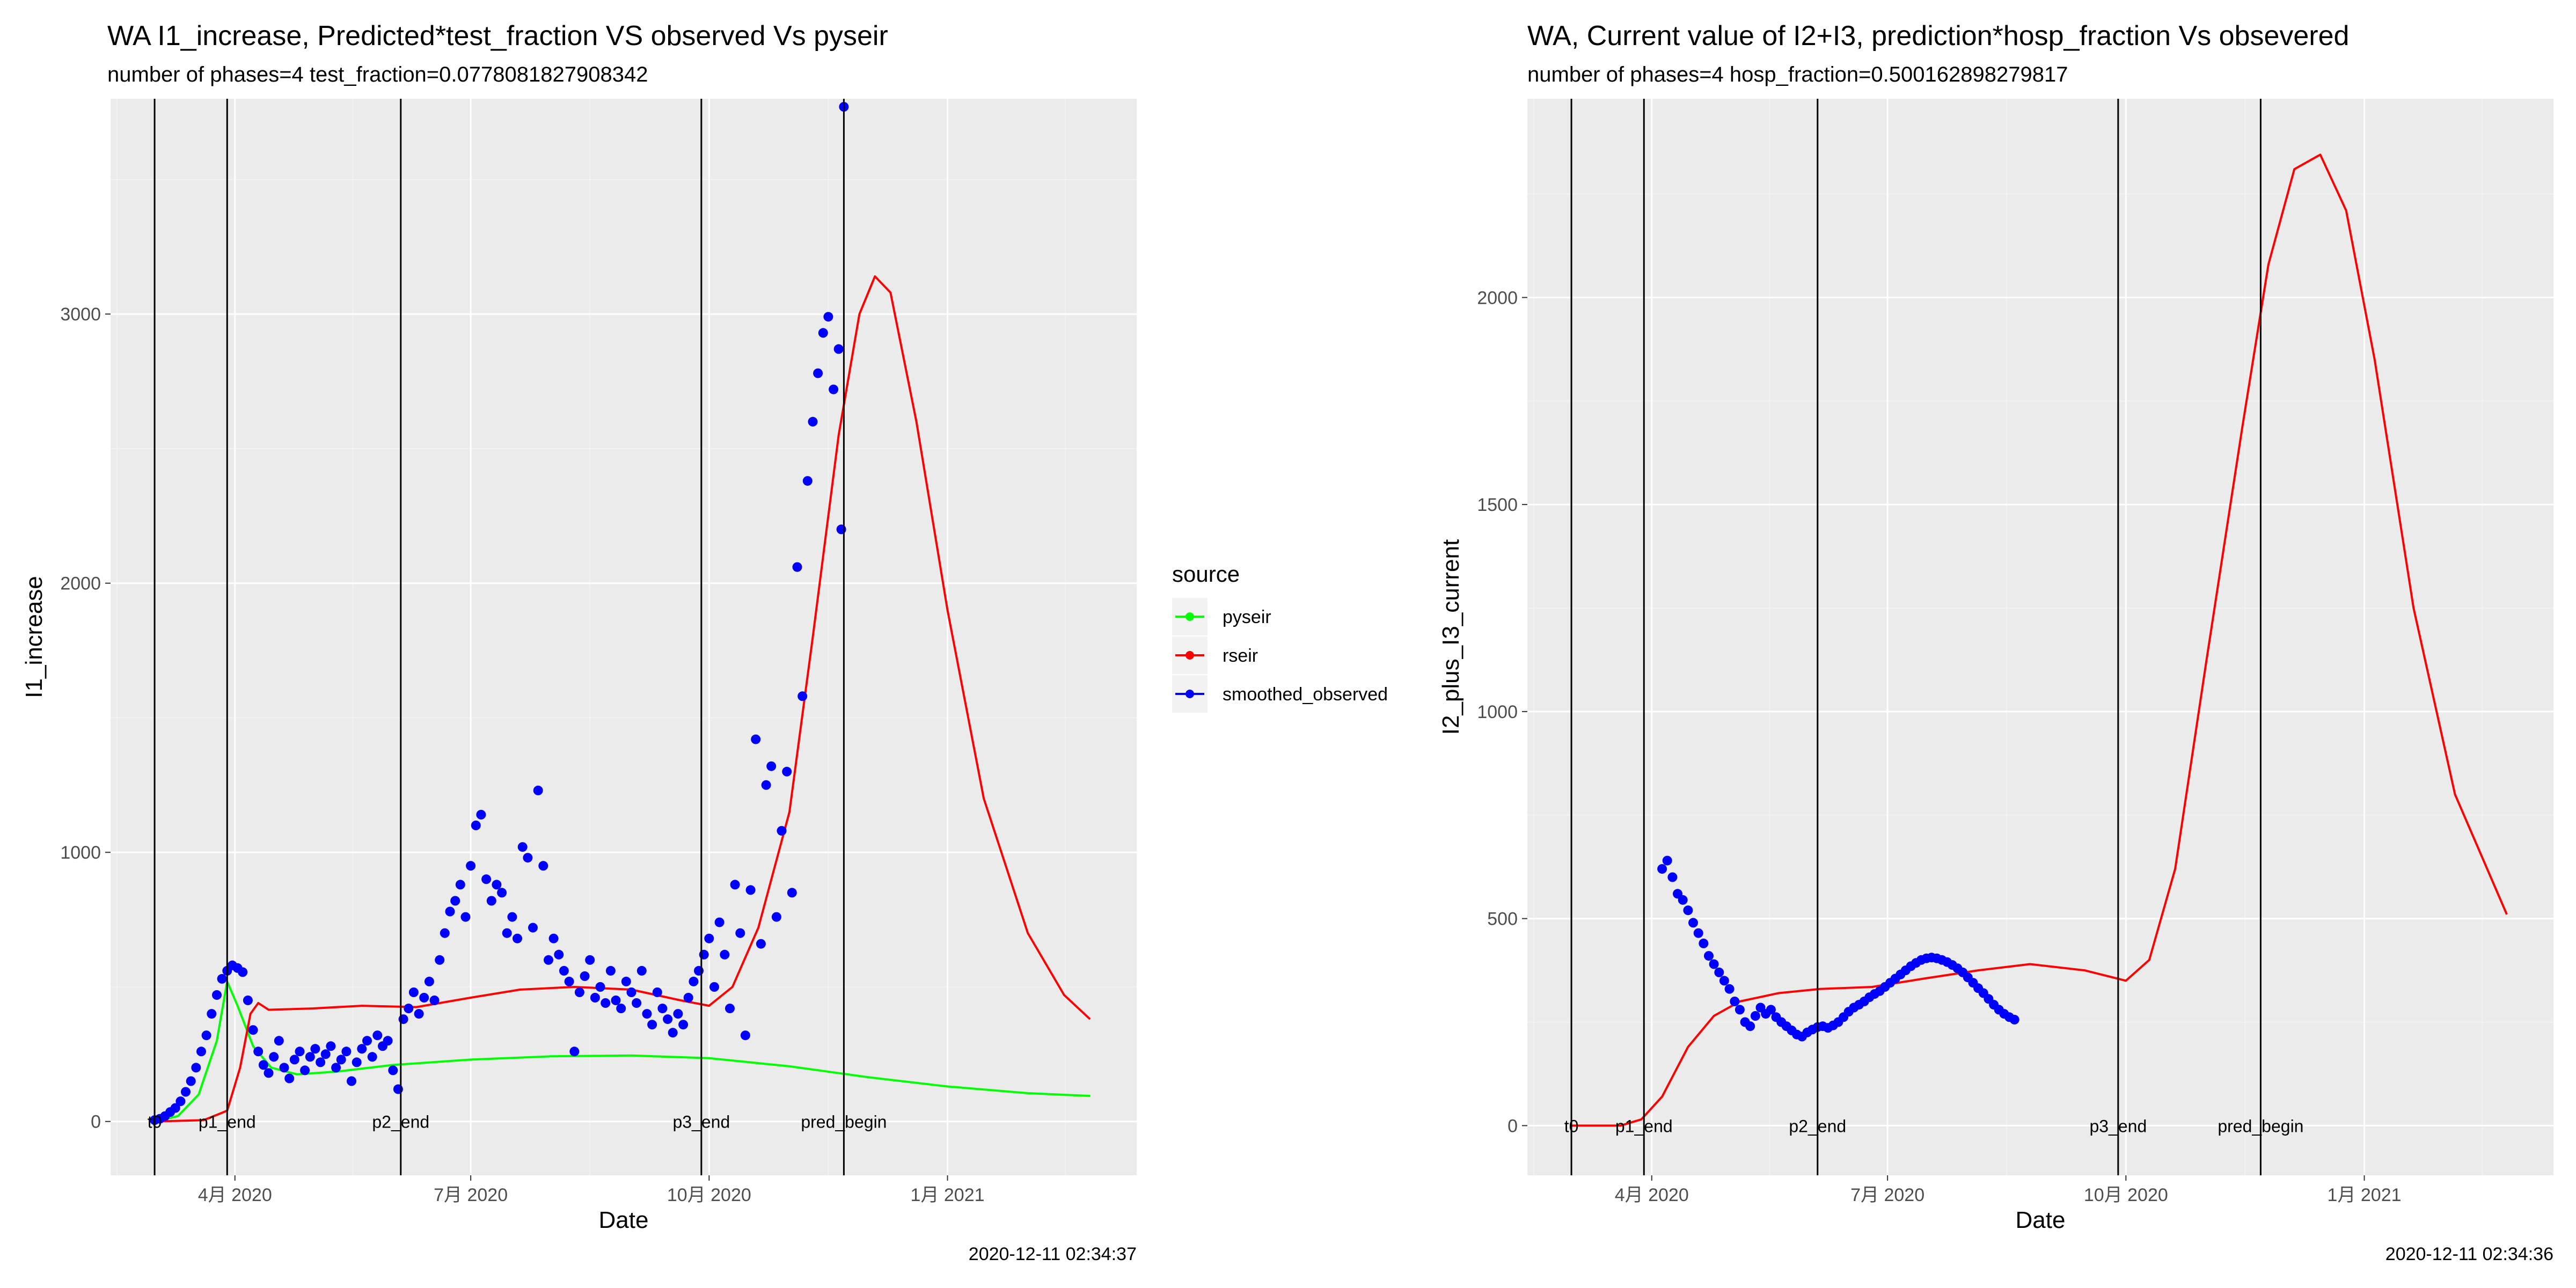 This screenshot has height=1288, width=2576. I want to click on phase-label: pred_begin, so click(2260, 1126).